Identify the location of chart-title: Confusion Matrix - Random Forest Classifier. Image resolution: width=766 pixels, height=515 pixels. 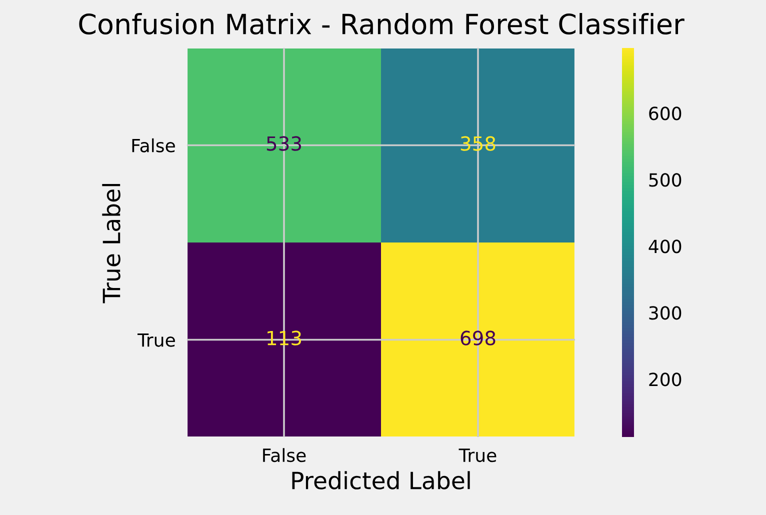
(381, 24).